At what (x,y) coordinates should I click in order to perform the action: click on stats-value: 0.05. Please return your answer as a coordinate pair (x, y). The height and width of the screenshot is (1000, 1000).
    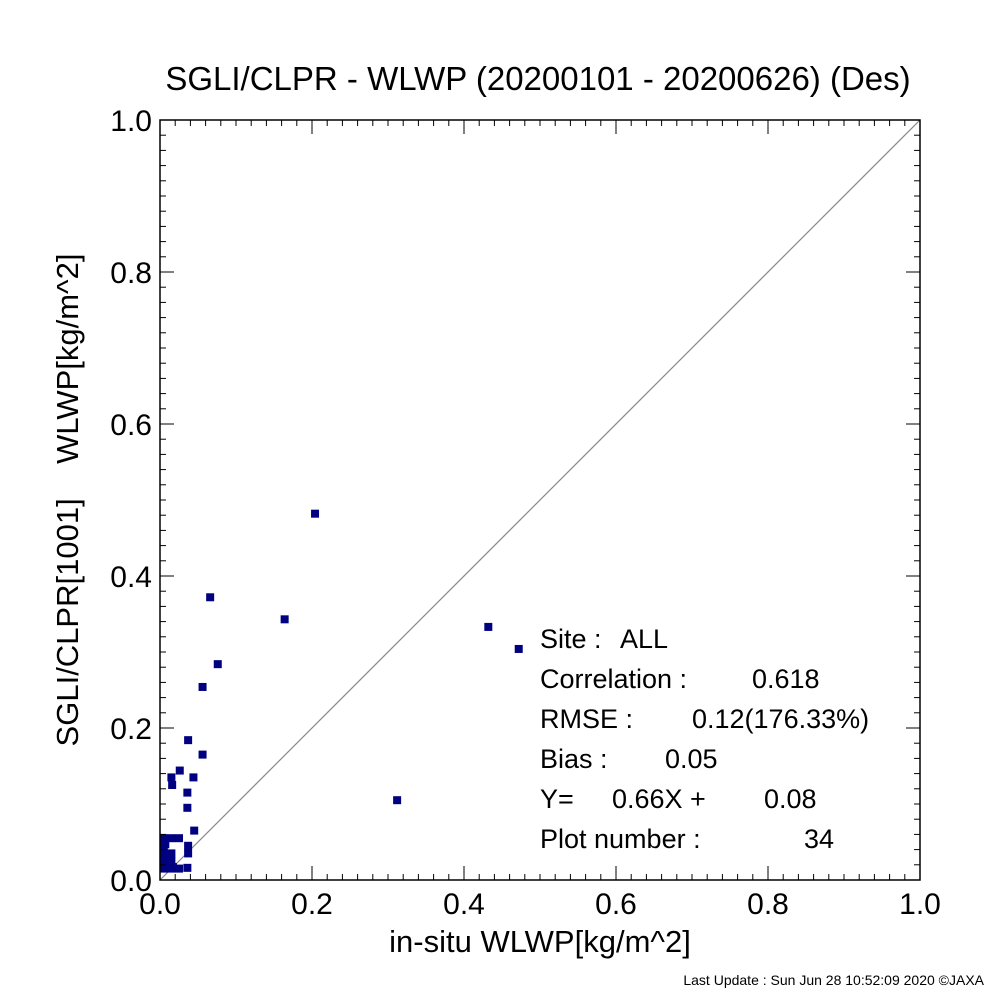
    Looking at the image, I should click on (691, 759).